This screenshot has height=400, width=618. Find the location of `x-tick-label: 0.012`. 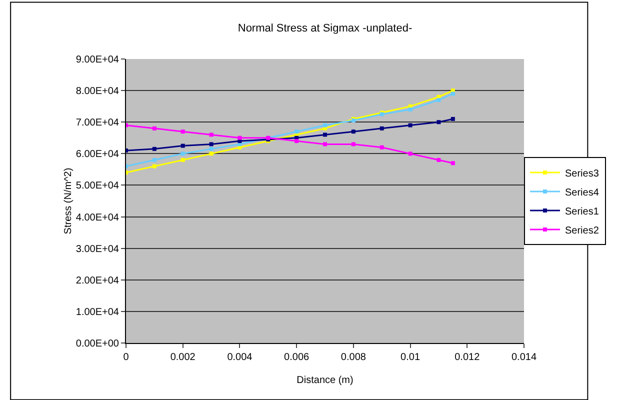

x-tick-label: 0.012 is located at coordinates (467, 357).